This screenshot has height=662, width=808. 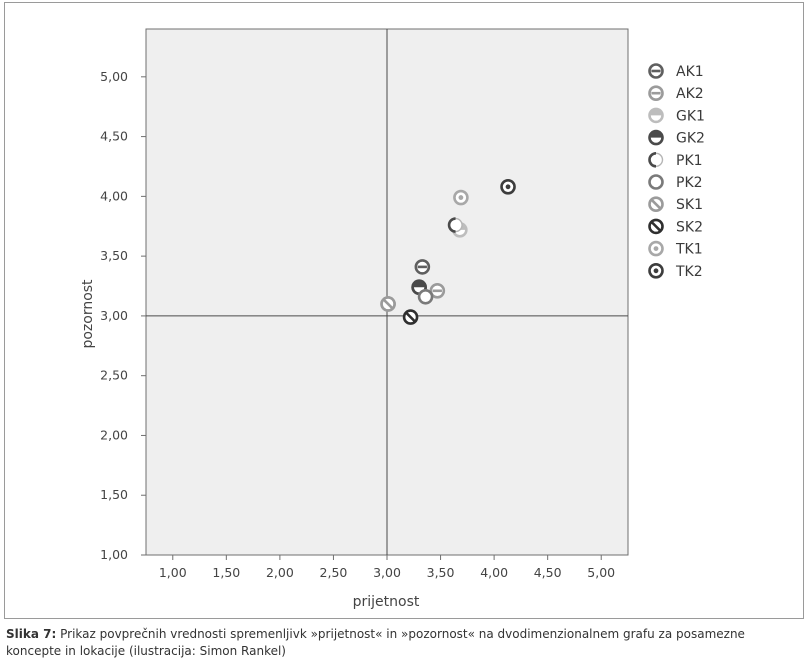 What do you see at coordinates (689, 227) in the screenshot?
I see `legend-label-sk2: SK2` at bounding box center [689, 227].